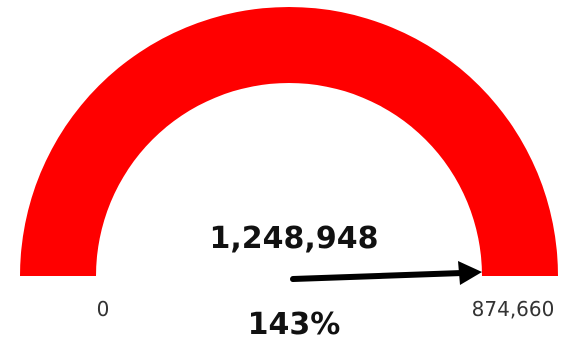  I want to click on gauge-value-label: 1,248,948, so click(294, 238).